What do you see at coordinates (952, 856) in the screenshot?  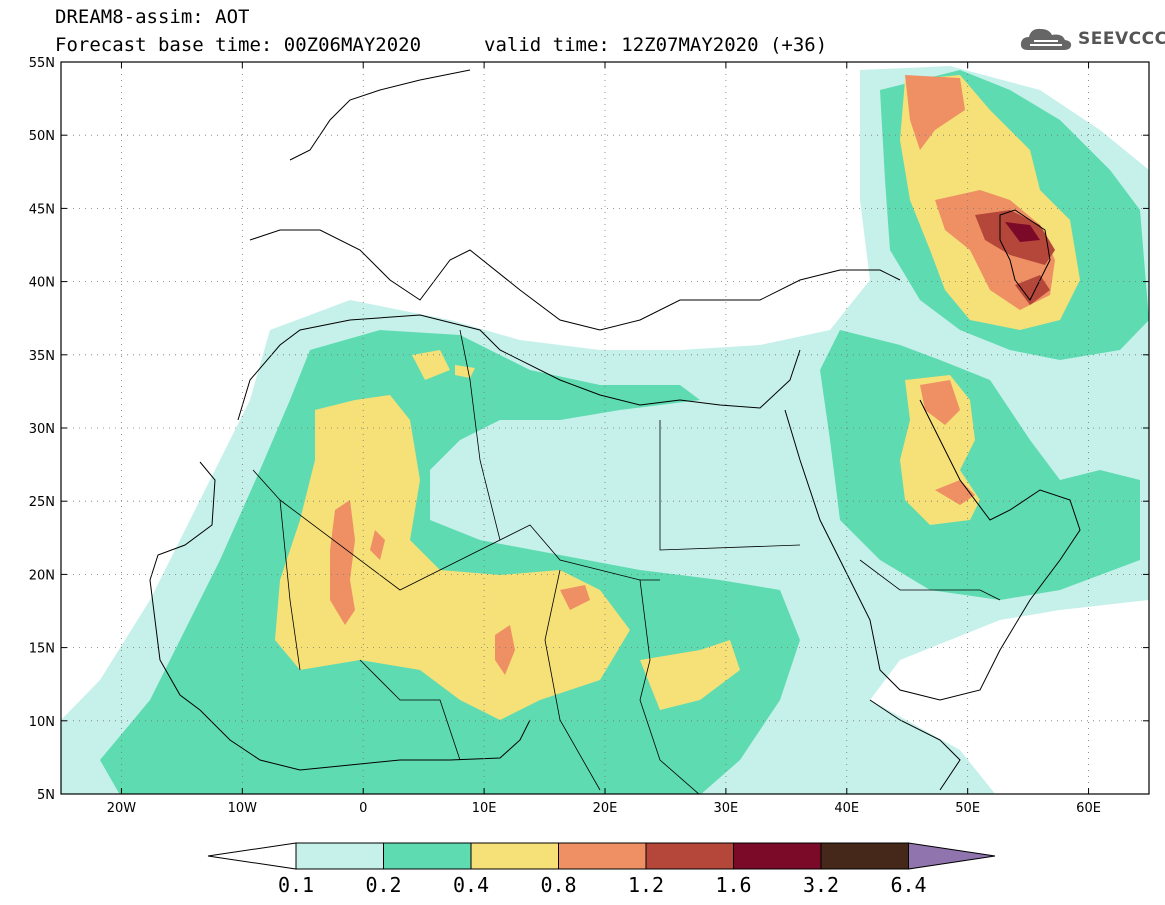 I see `colorbar-over-arrow` at bounding box center [952, 856].